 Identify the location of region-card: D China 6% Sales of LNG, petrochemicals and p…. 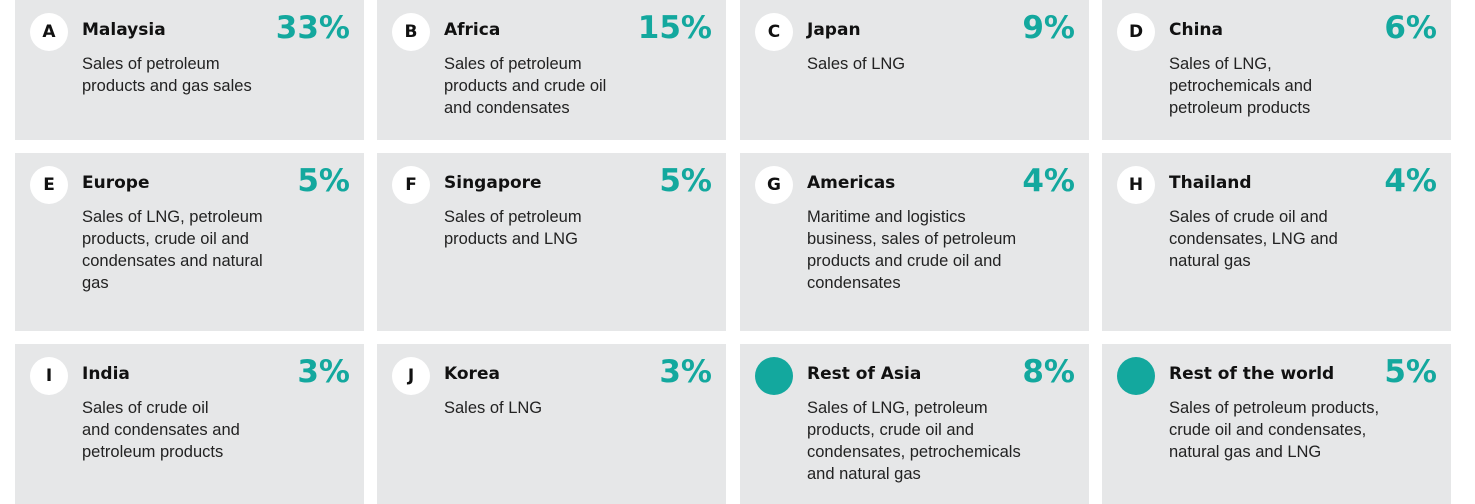
(1276, 70).